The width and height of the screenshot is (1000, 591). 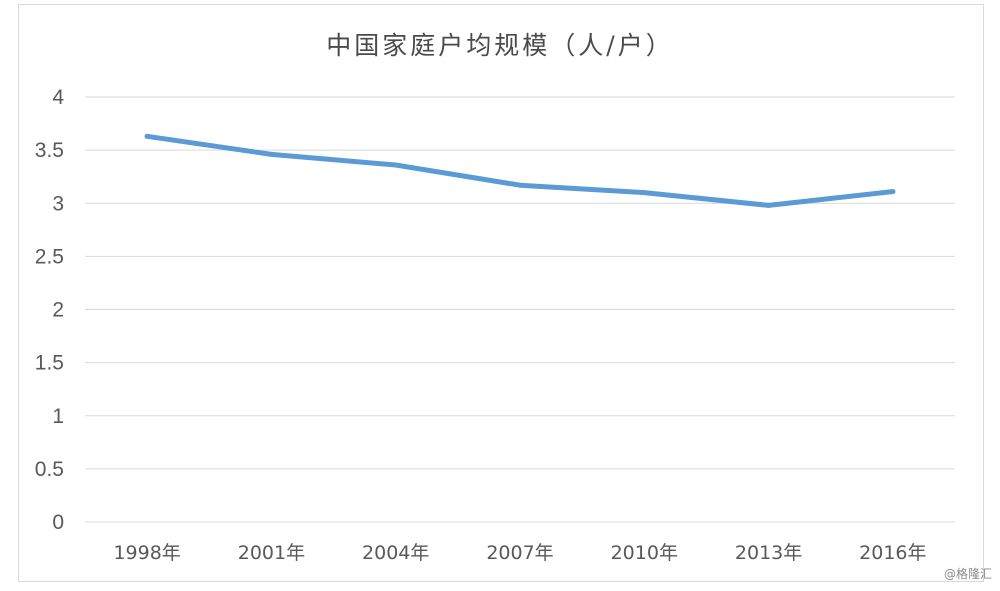 I want to click on series-line, so click(x=520, y=170).